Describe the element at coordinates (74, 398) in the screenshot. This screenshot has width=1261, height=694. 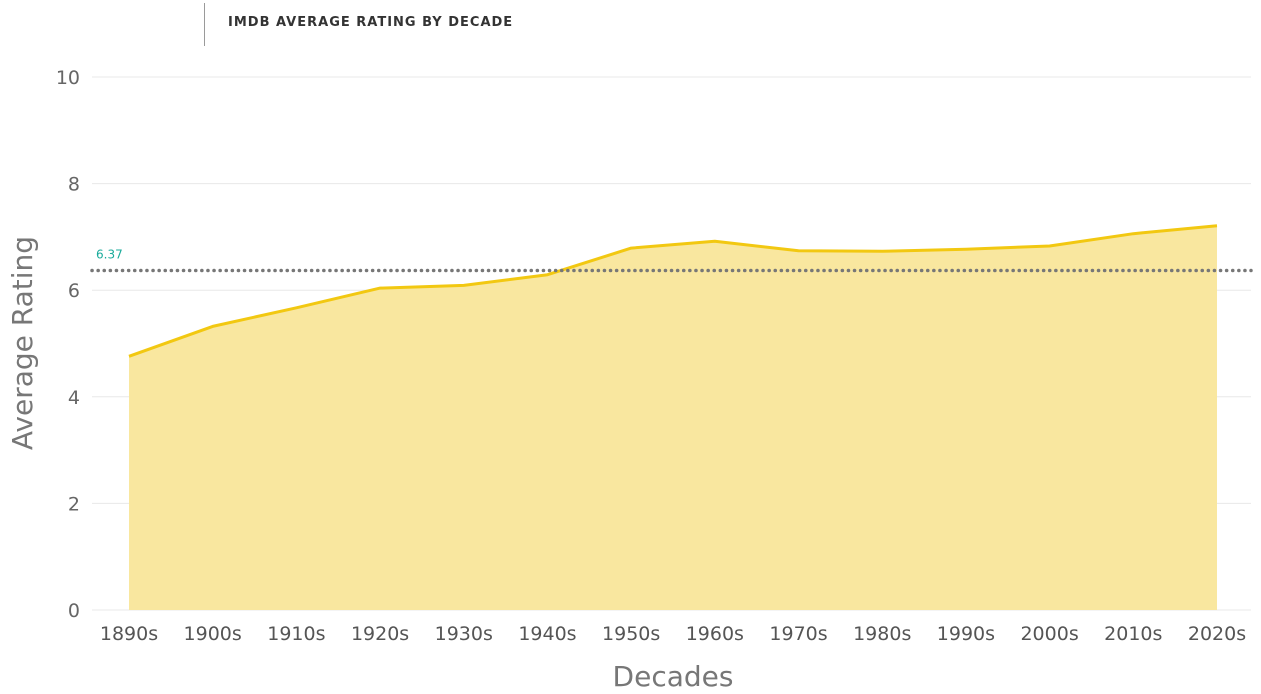
I see `y-tick-label: 4` at that location.